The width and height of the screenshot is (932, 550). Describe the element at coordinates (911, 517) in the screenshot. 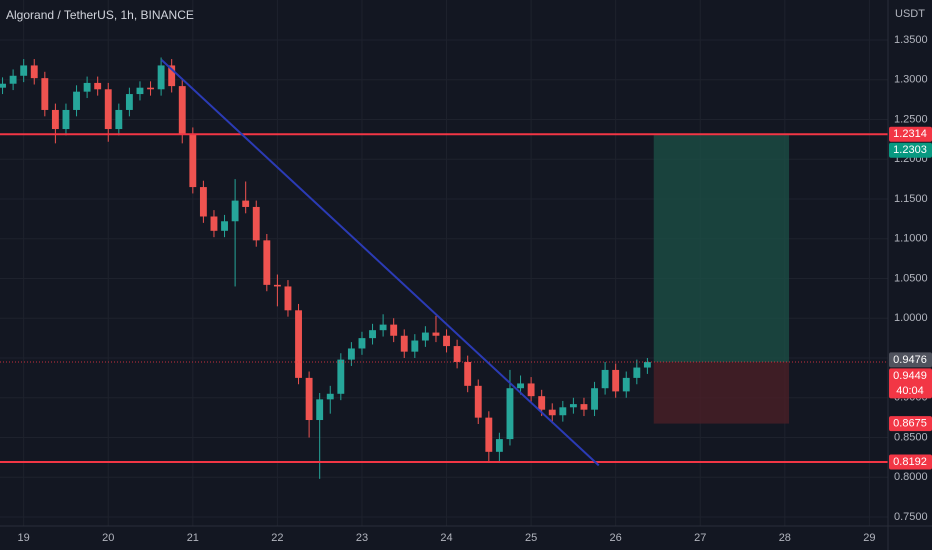

I see `y-tick-label: 0.7500` at that location.